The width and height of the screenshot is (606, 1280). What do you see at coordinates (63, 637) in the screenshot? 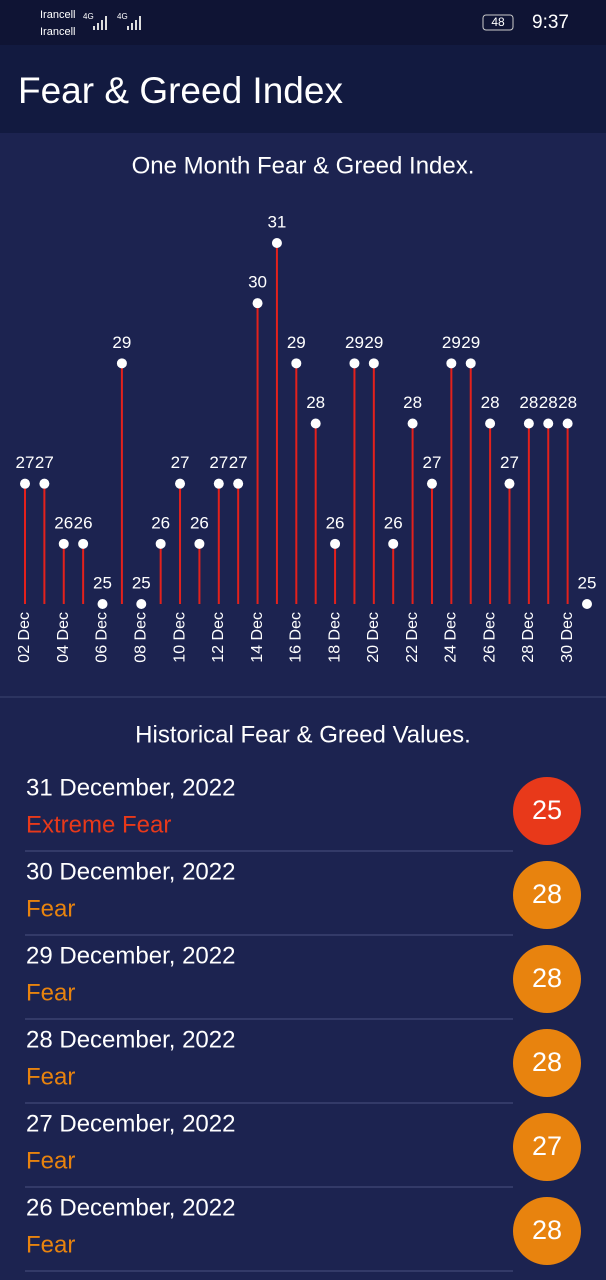
I see `x-tick-label: 04 Dec` at bounding box center [63, 637].